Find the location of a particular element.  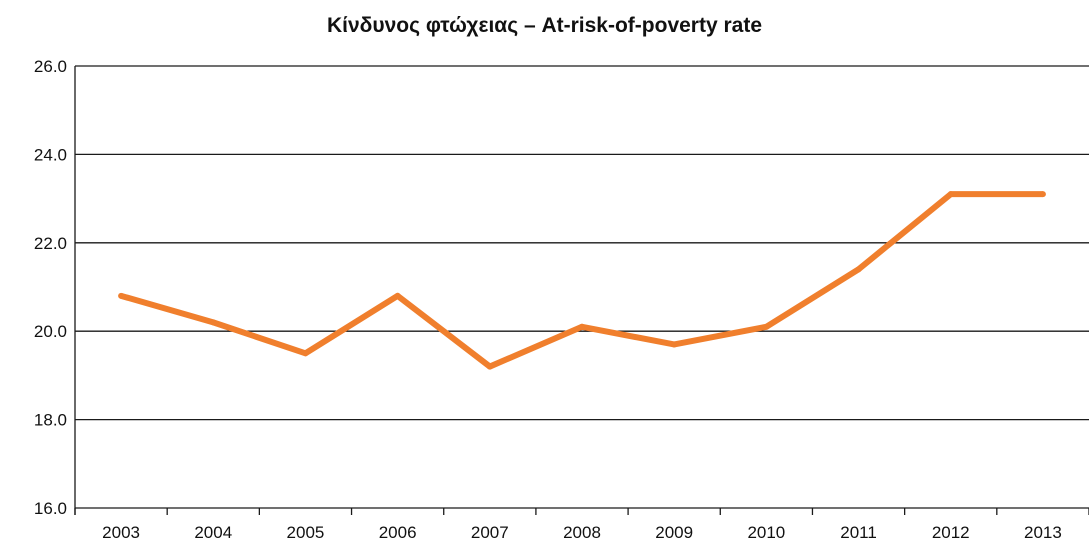

y-tick-label: 22.0 is located at coordinates (50, 243).